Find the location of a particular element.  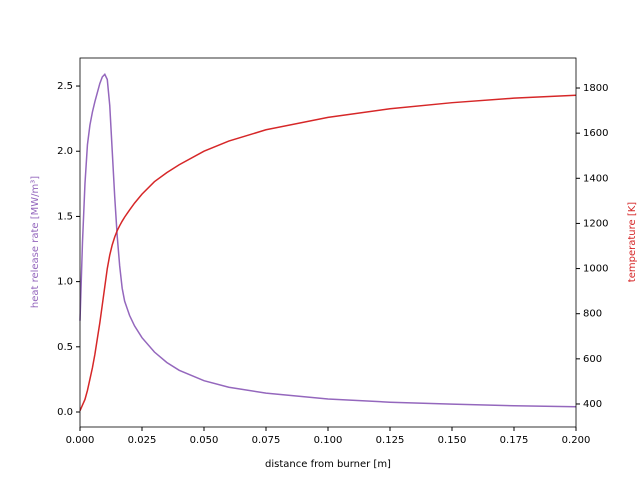

x-axis-label: distance from burner [m] is located at coordinates (328, 464).